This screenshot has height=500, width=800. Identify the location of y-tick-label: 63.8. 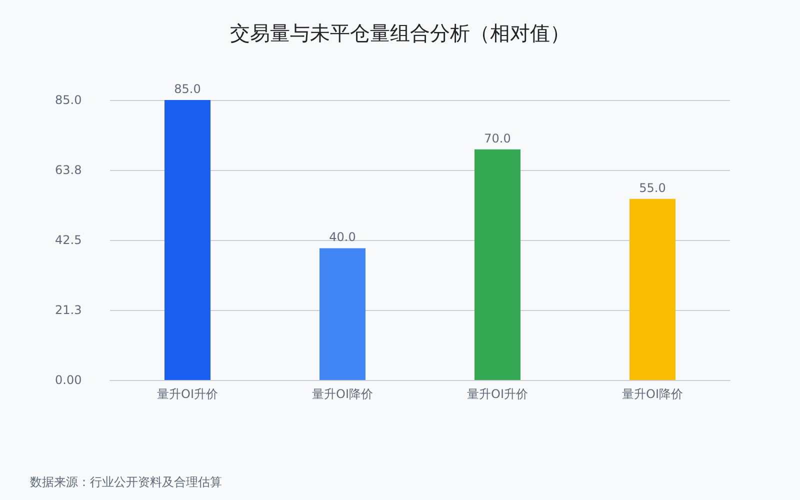
(68, 170).